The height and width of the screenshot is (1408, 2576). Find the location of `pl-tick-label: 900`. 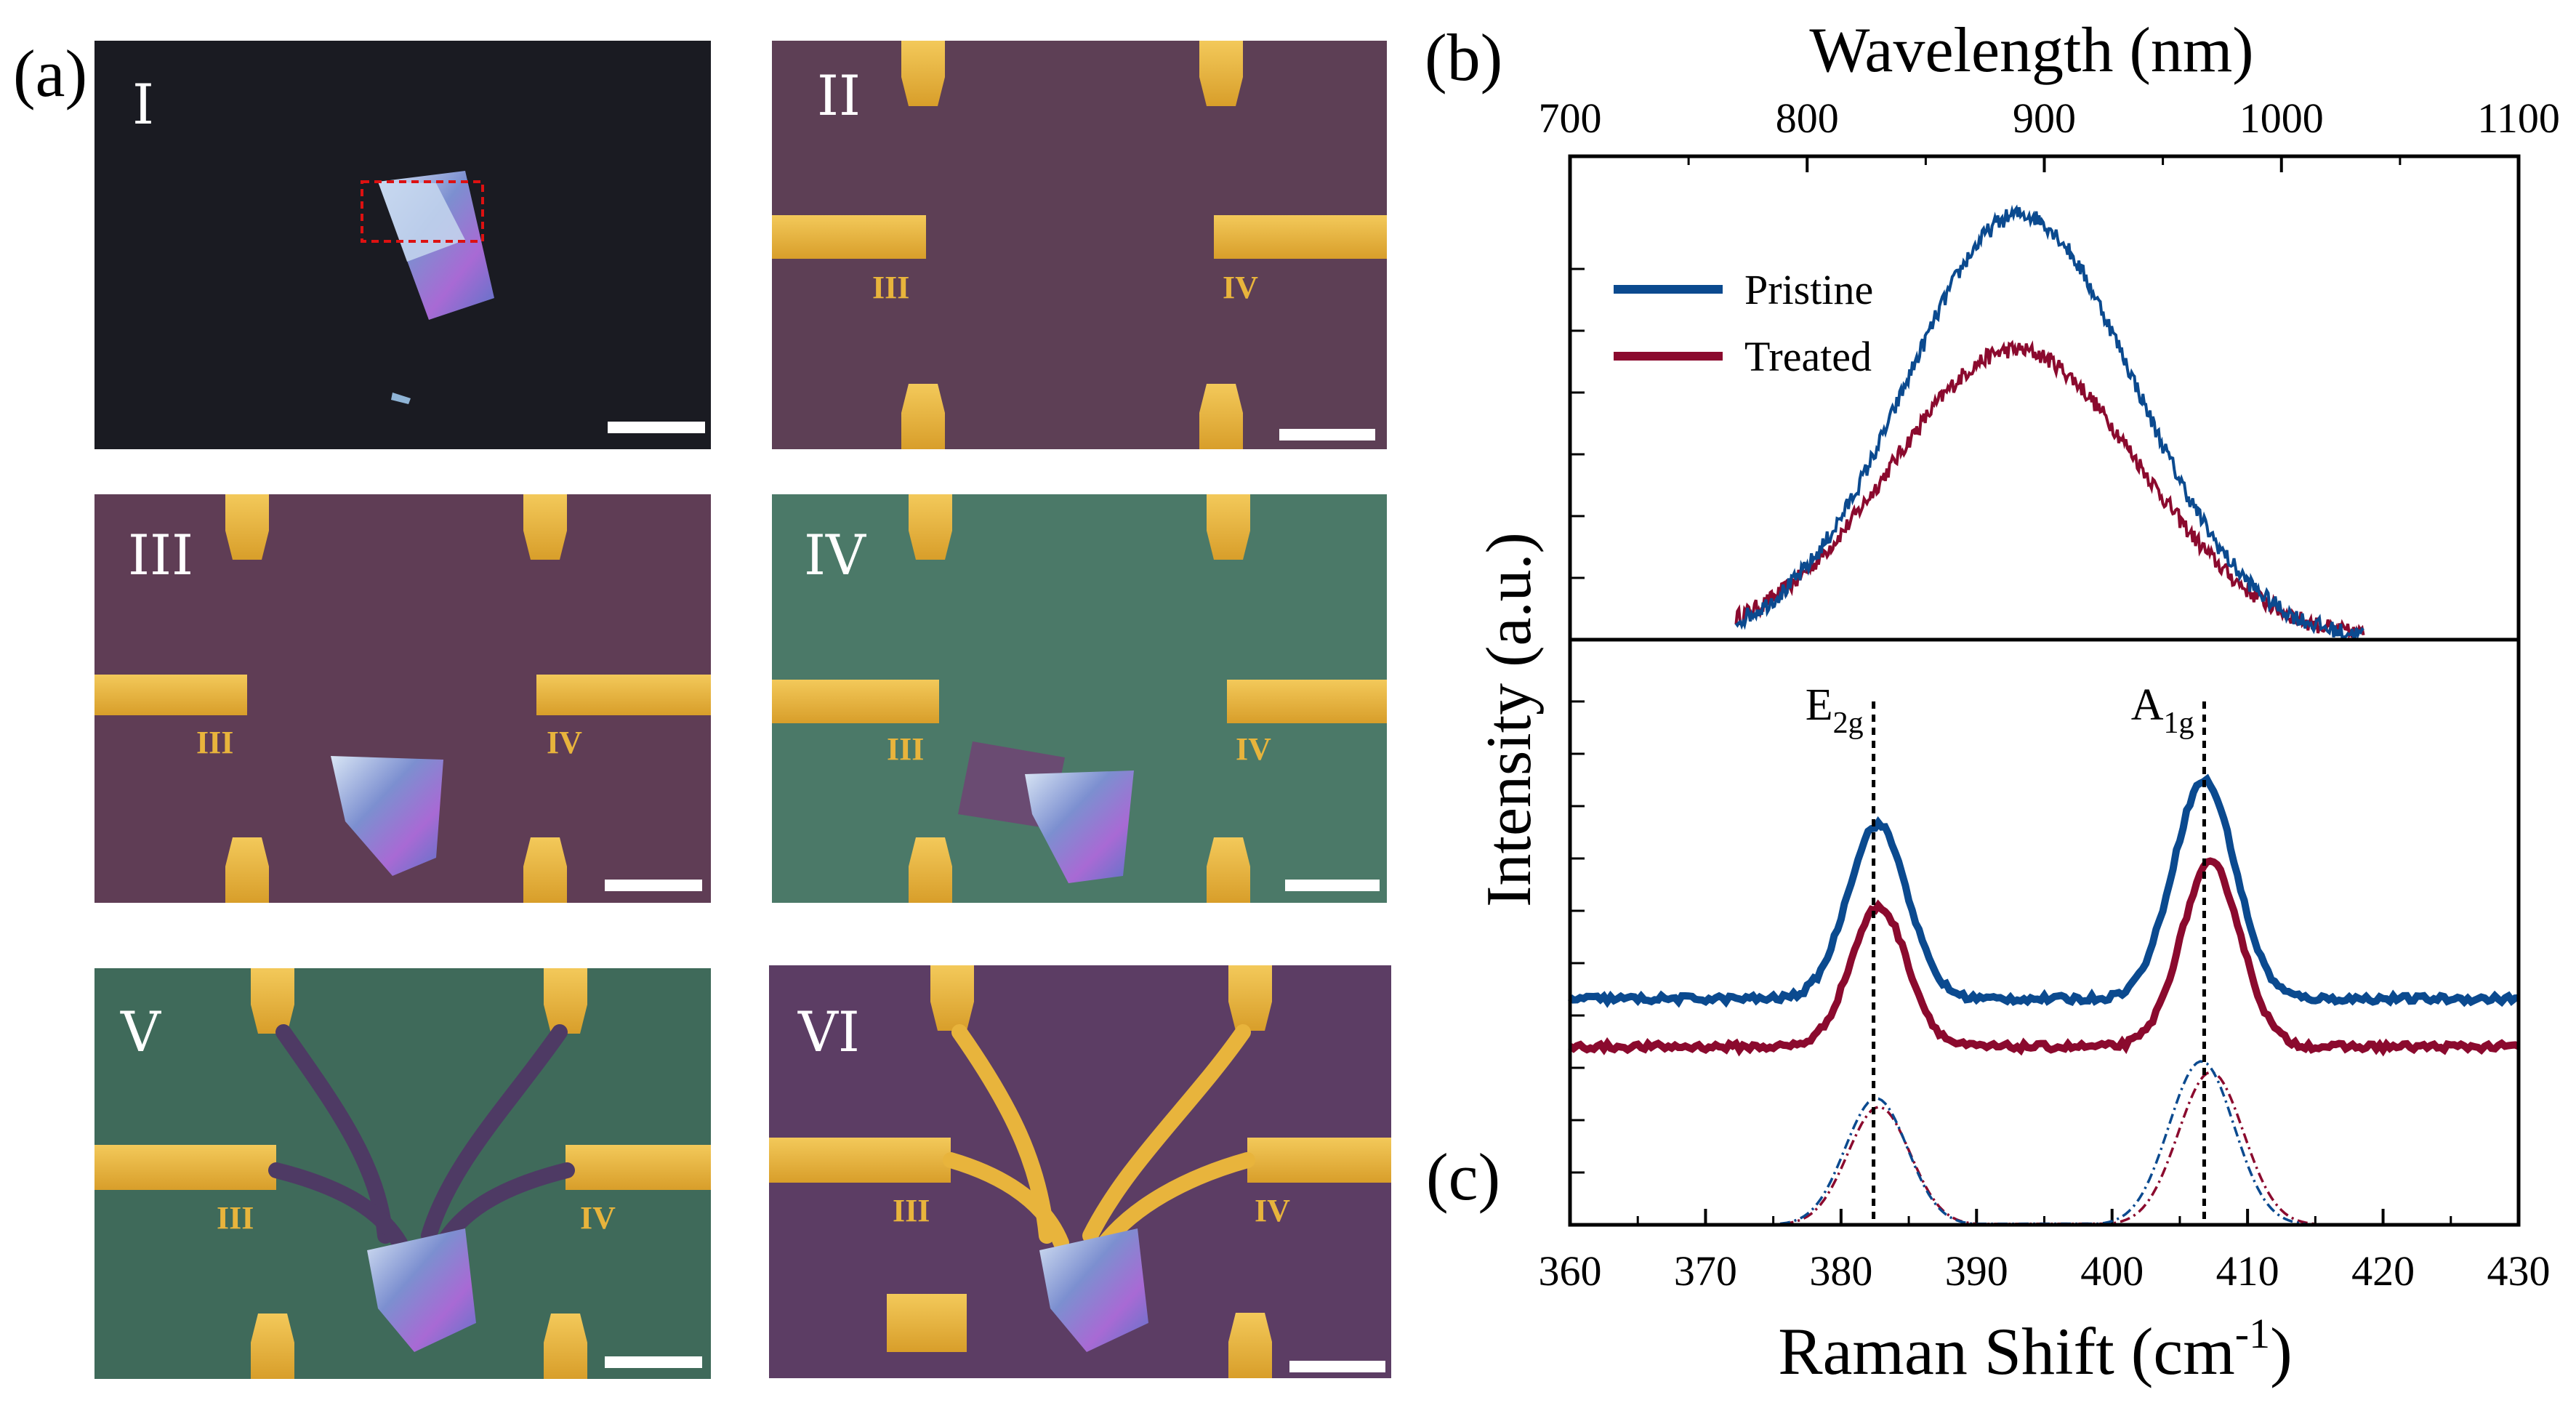

pl-tick-label: 900 is located at coordinates (2044, 118).